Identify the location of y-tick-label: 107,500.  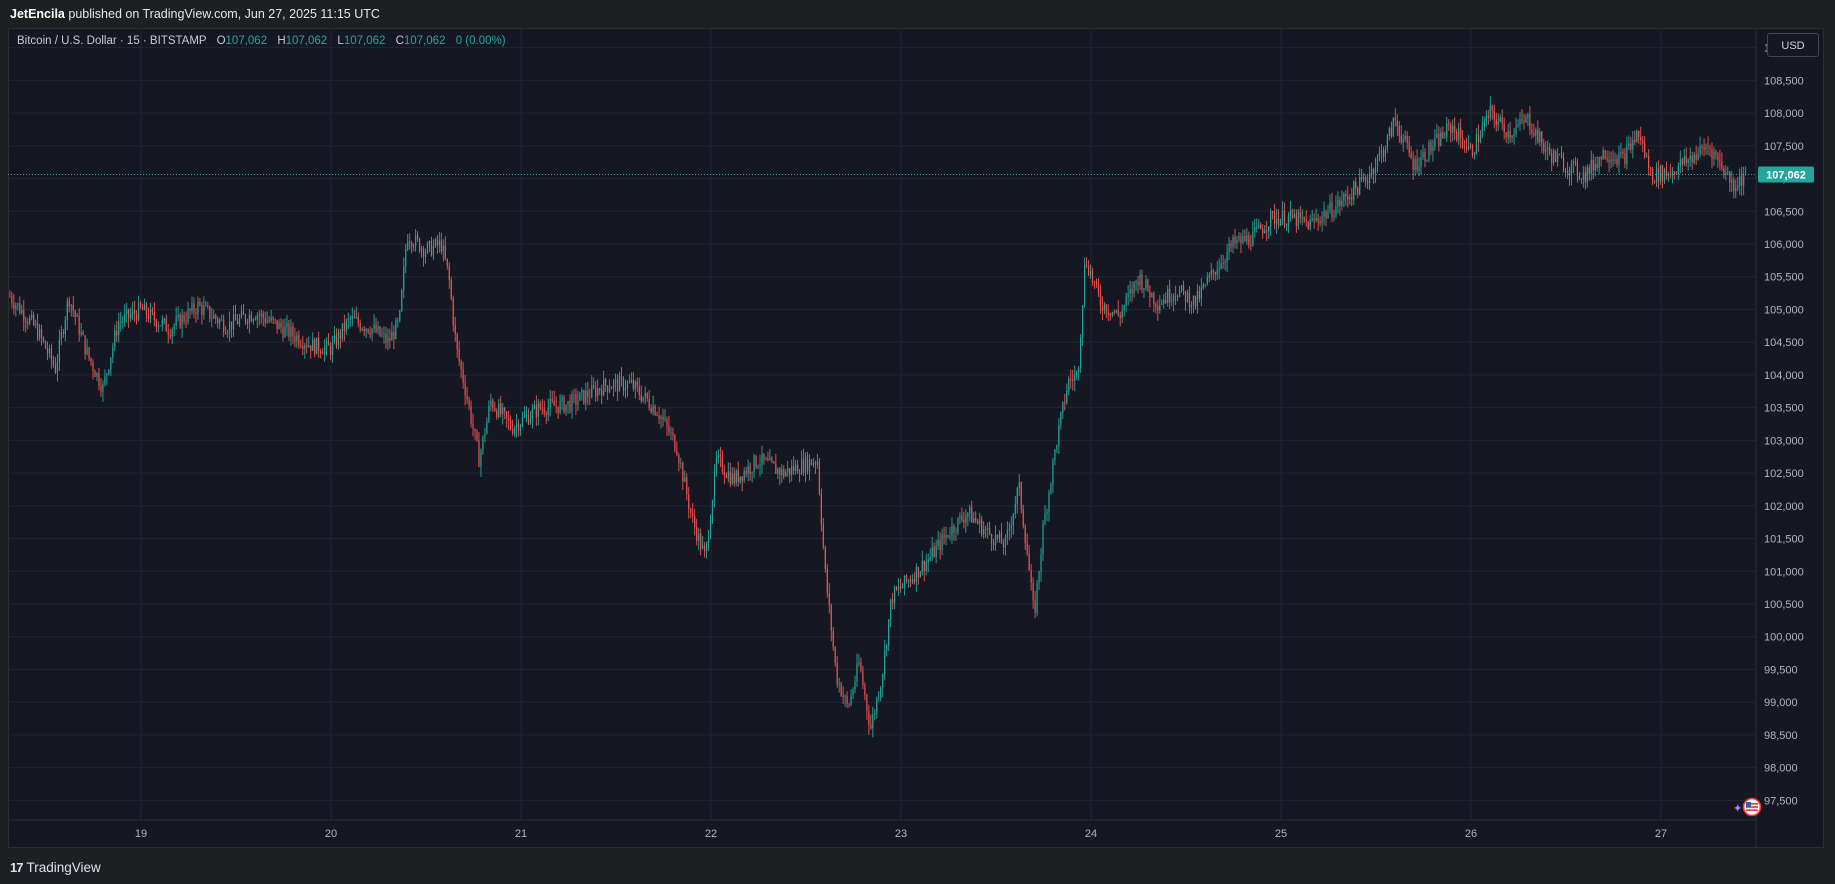
(1784, 147).